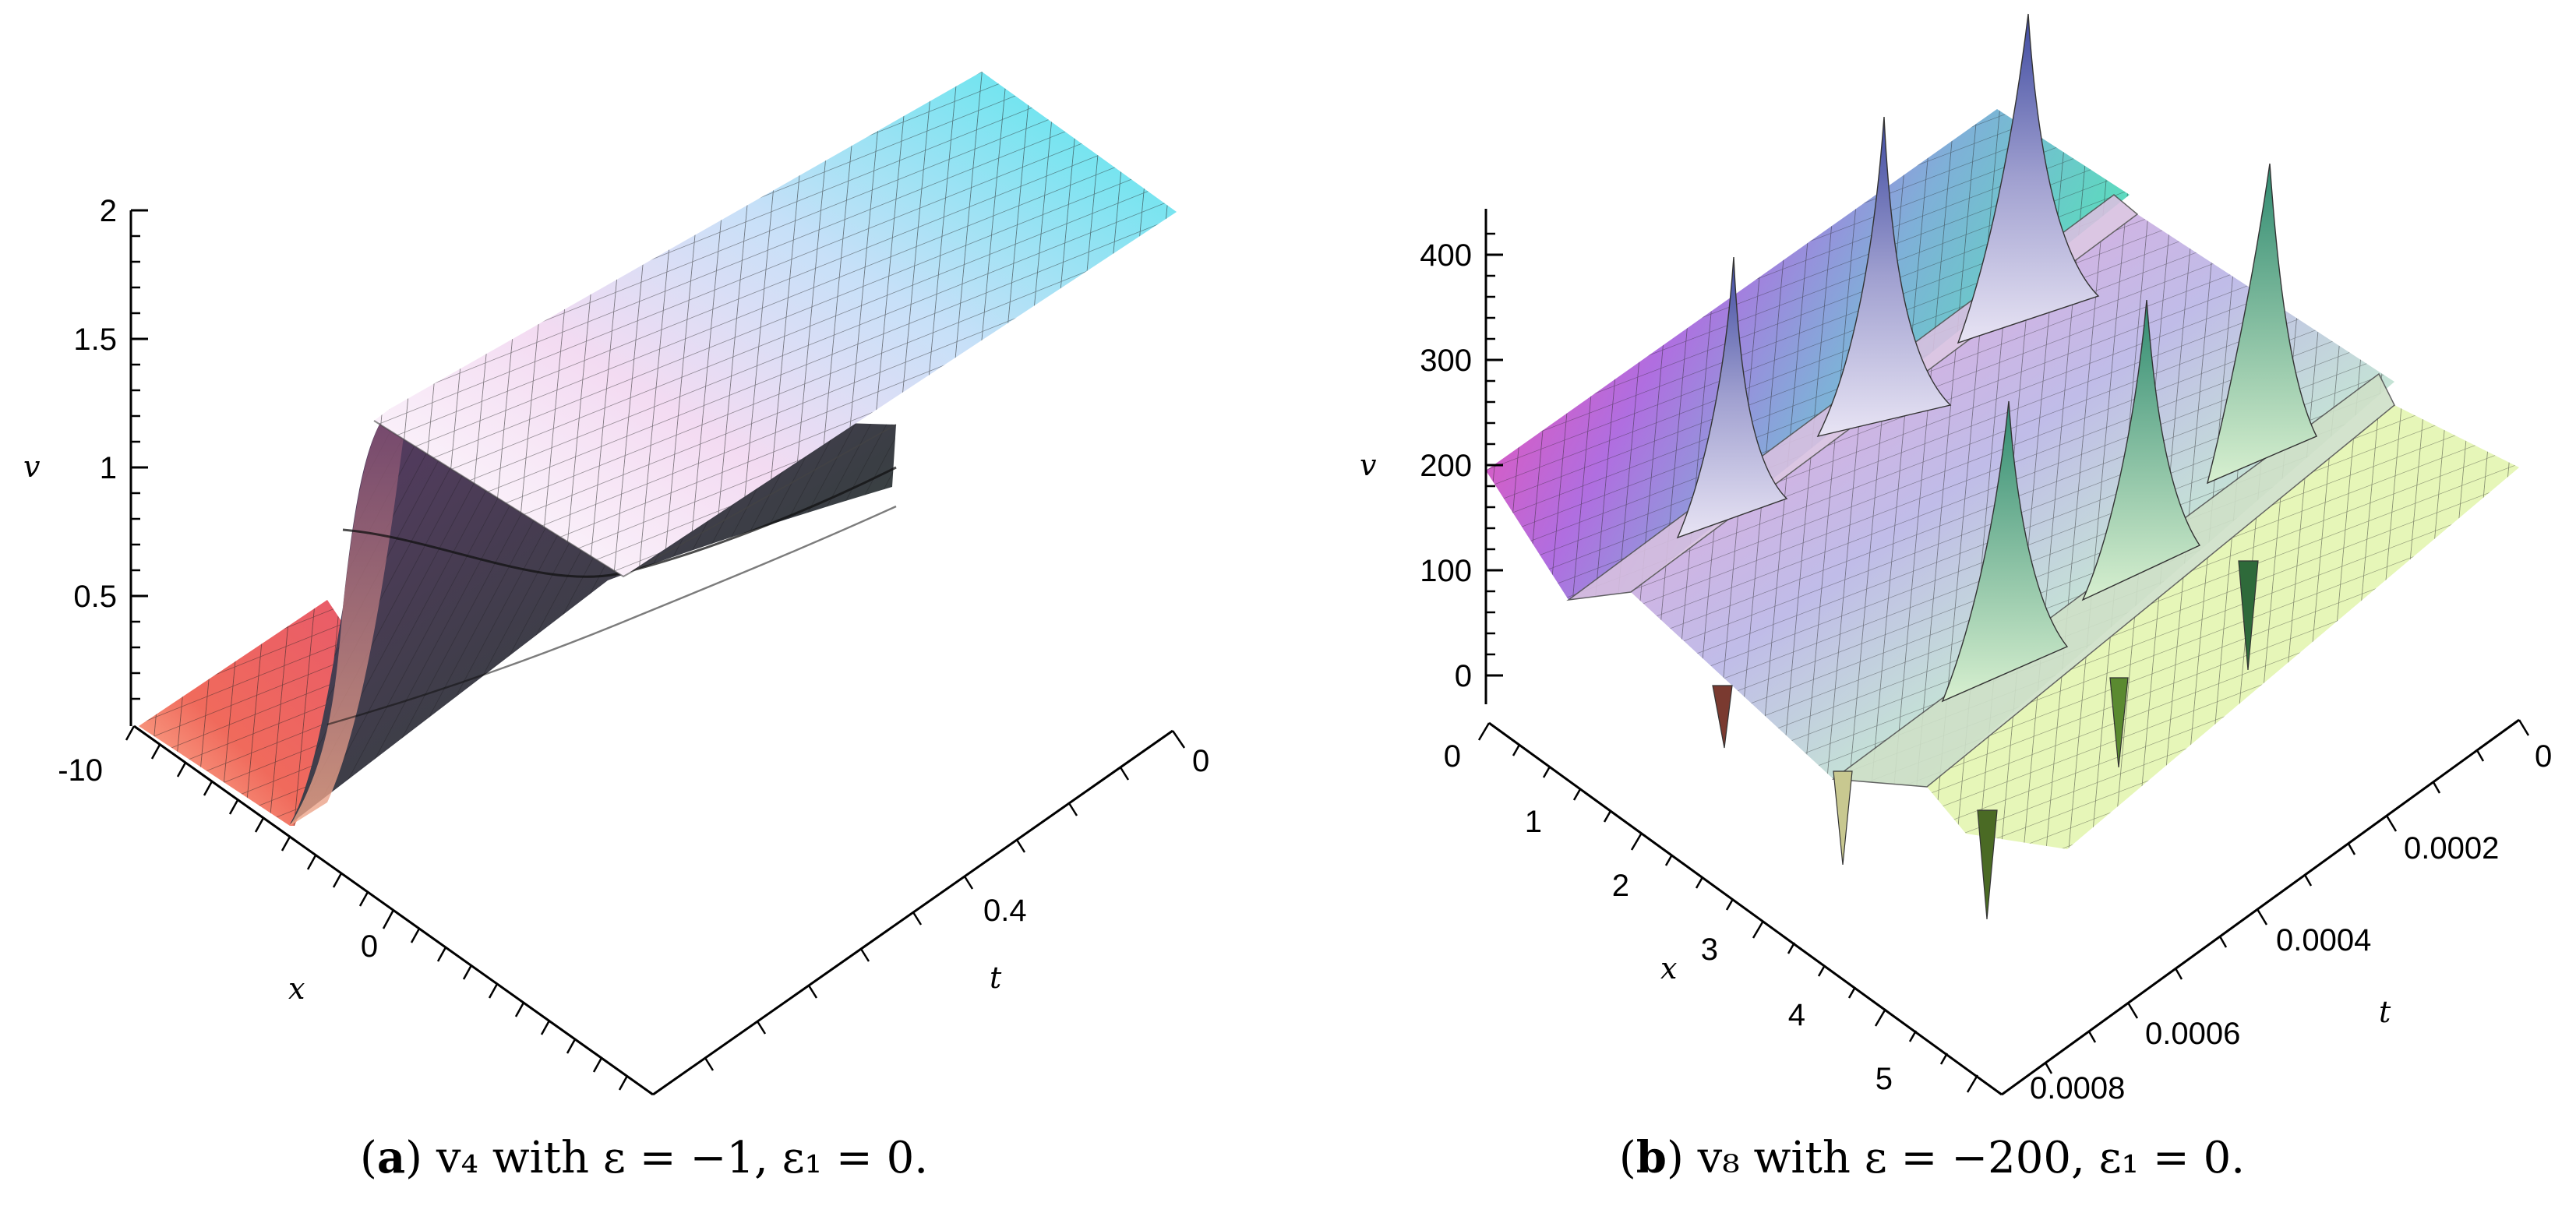 This screenshot has height=1220, width=2576. I want to click on v-tick-label: 2, so click(108, 211).